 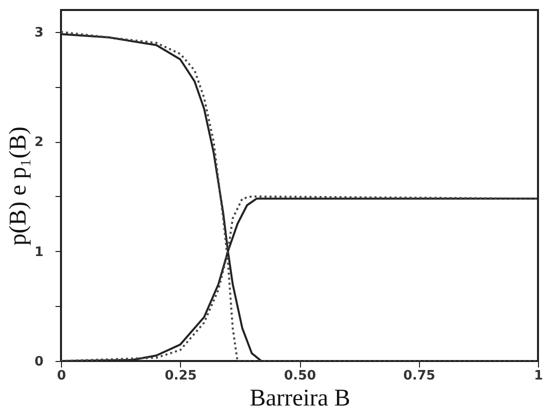 What do you see at coordinates (39, 362) in the screenshot?
I see `y-tick-label: 0` at bounding box center [39, 362].